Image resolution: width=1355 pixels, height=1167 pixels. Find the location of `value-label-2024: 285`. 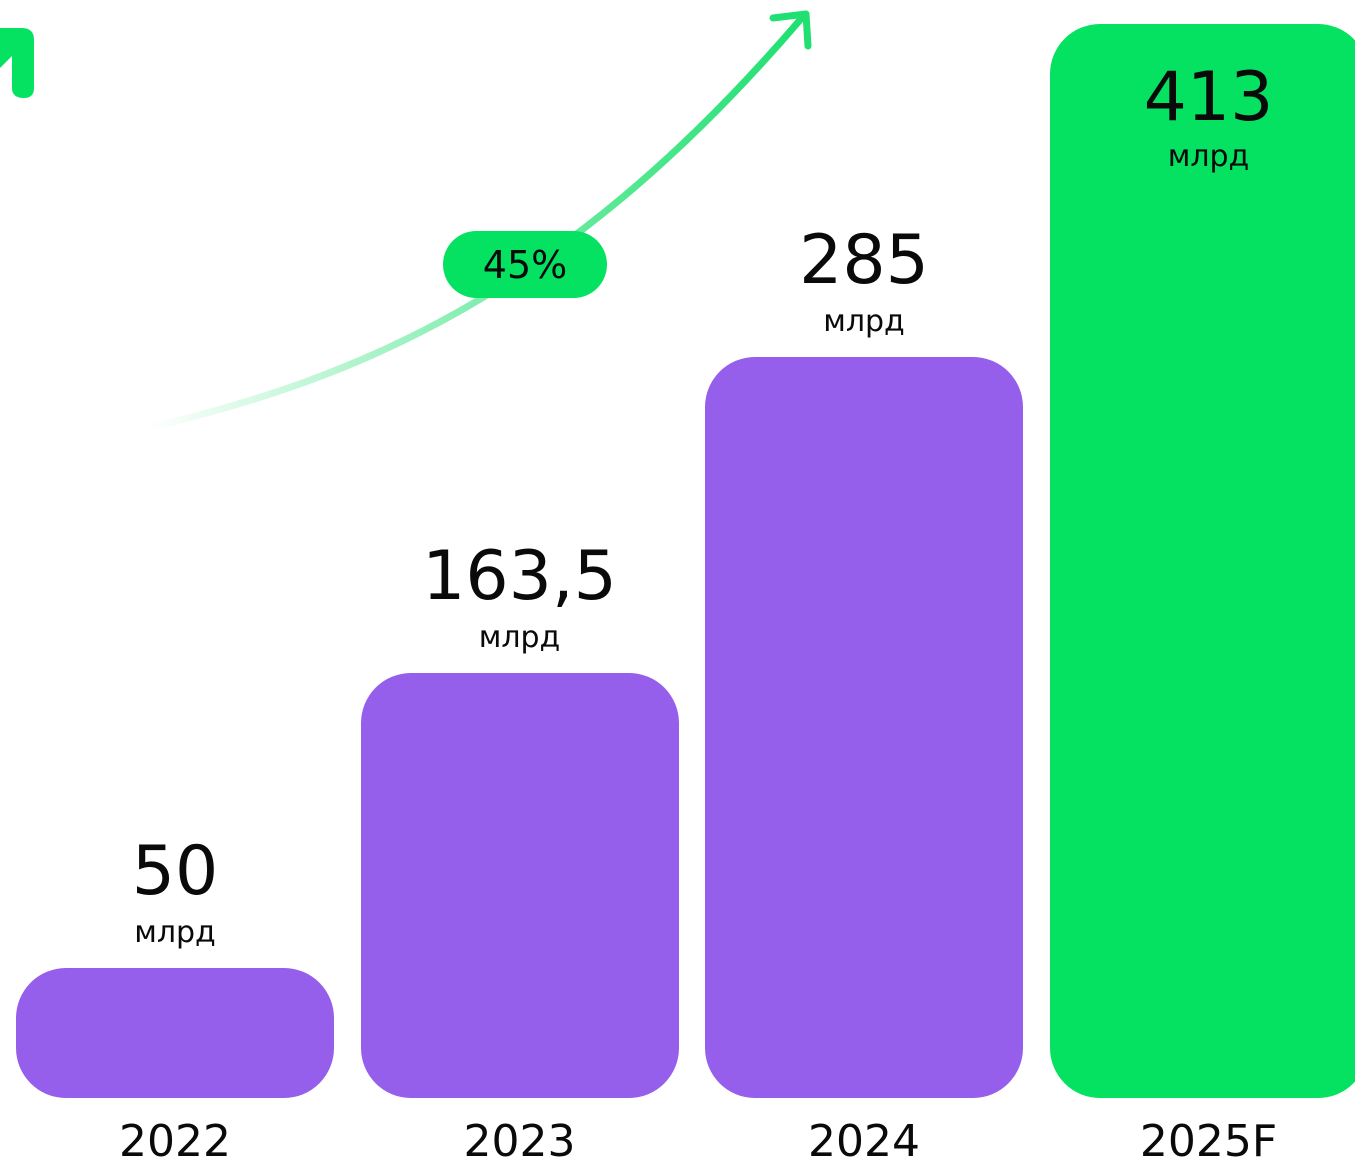

value-label-2024: 285 is located at coordinates (864, 261).